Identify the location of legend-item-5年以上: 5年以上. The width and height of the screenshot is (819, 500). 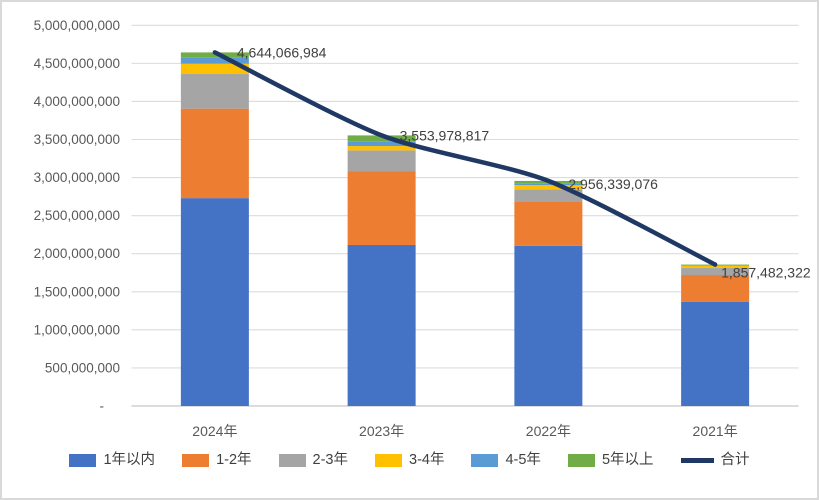
(610, 460).